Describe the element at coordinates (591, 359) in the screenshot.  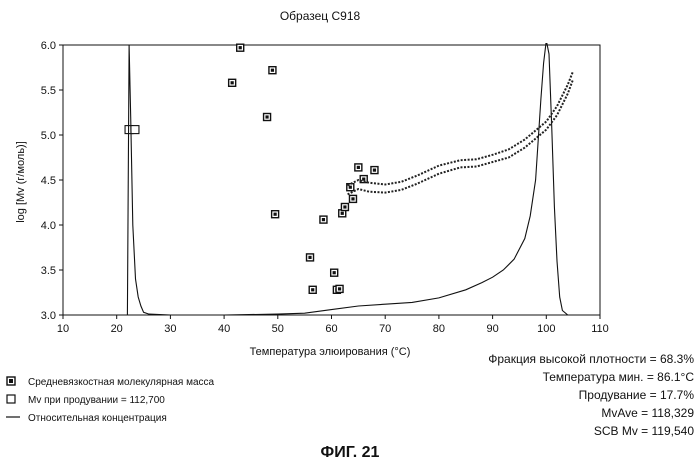
I see `stat-high-density: Фракция высокой плотности = 68.3%` at that location.